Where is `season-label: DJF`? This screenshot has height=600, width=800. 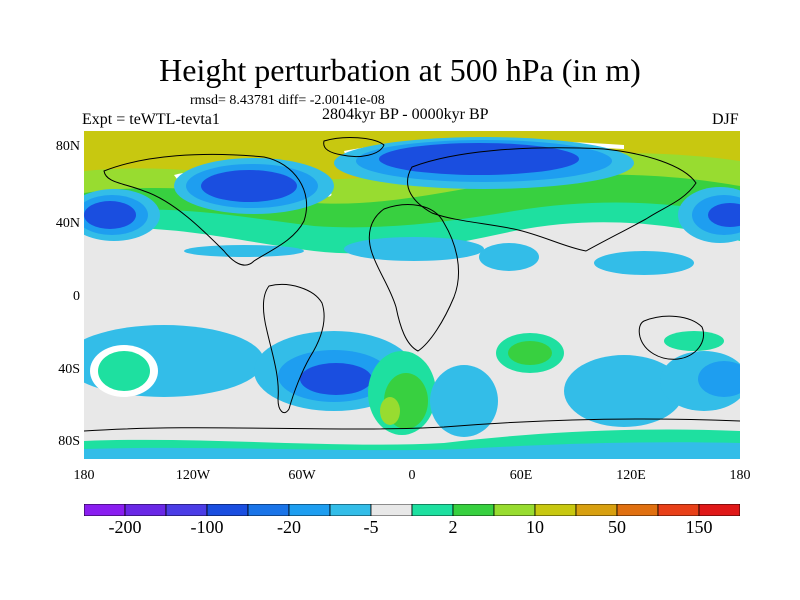 season-label: DJF is located at coordinates (725, 119).